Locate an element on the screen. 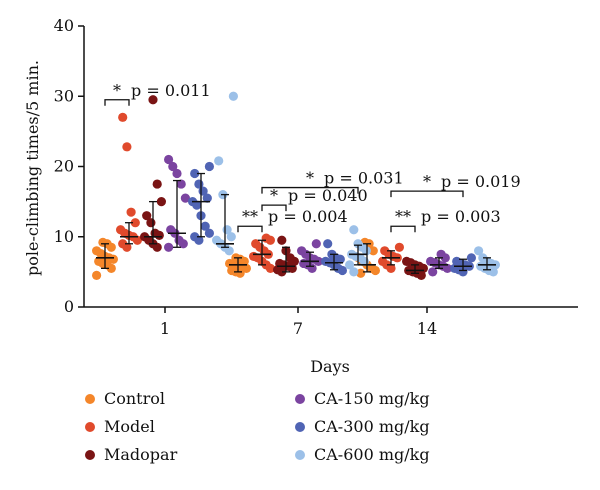 Image resolution: width=600 pixels, height=490 pixels. x-ticks: 1 7 14 is located at coordinates (298, 322).